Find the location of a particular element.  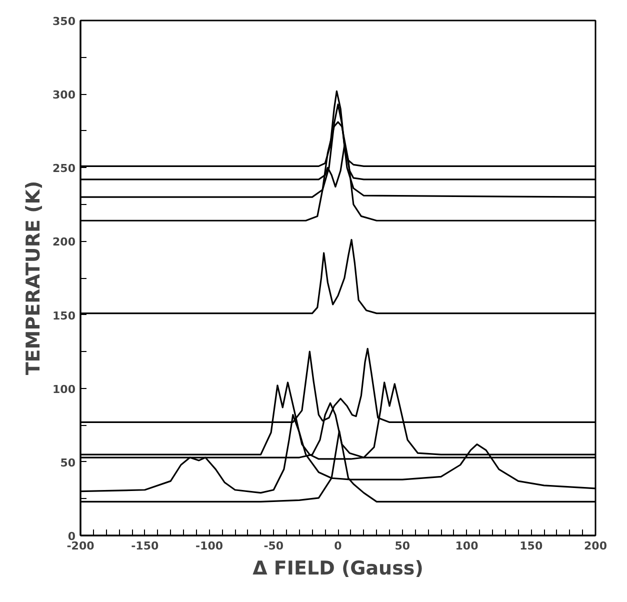

y-axis-title: TEMPERATURE (K) is located at coordinates (33, 278).